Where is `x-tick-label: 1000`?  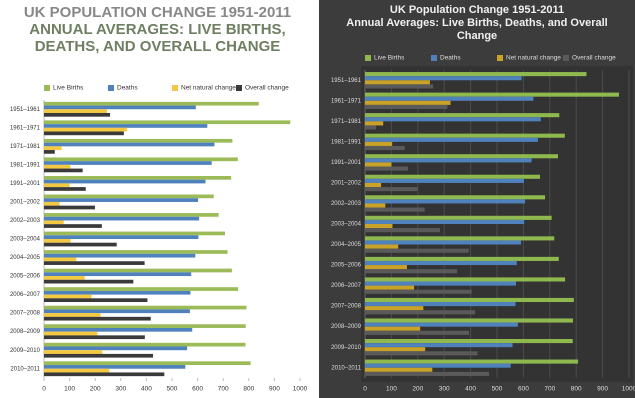 x-tick-label: 1000 is located at coordinates (300, 389).